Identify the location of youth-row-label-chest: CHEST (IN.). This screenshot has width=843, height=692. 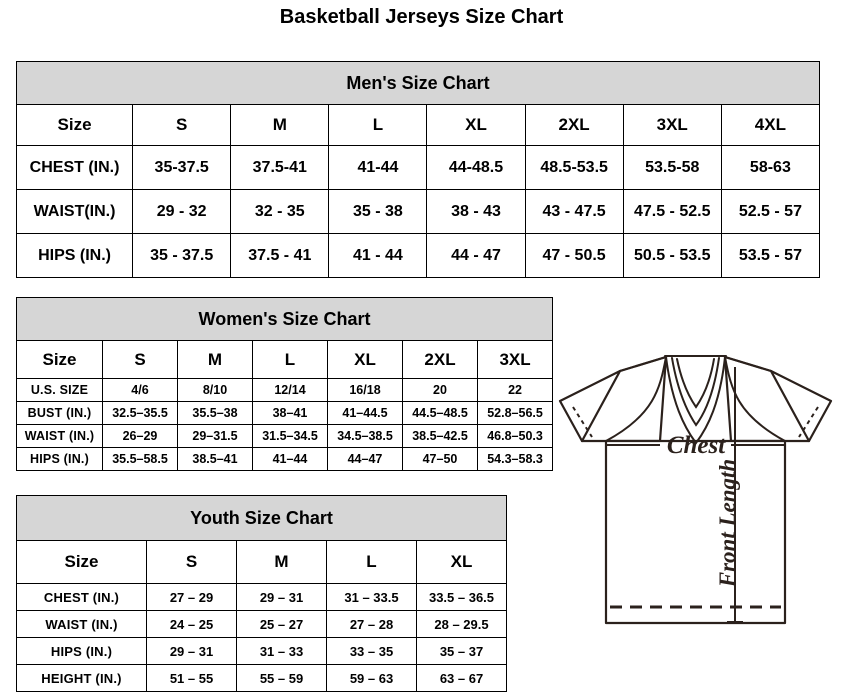
(81, 597).